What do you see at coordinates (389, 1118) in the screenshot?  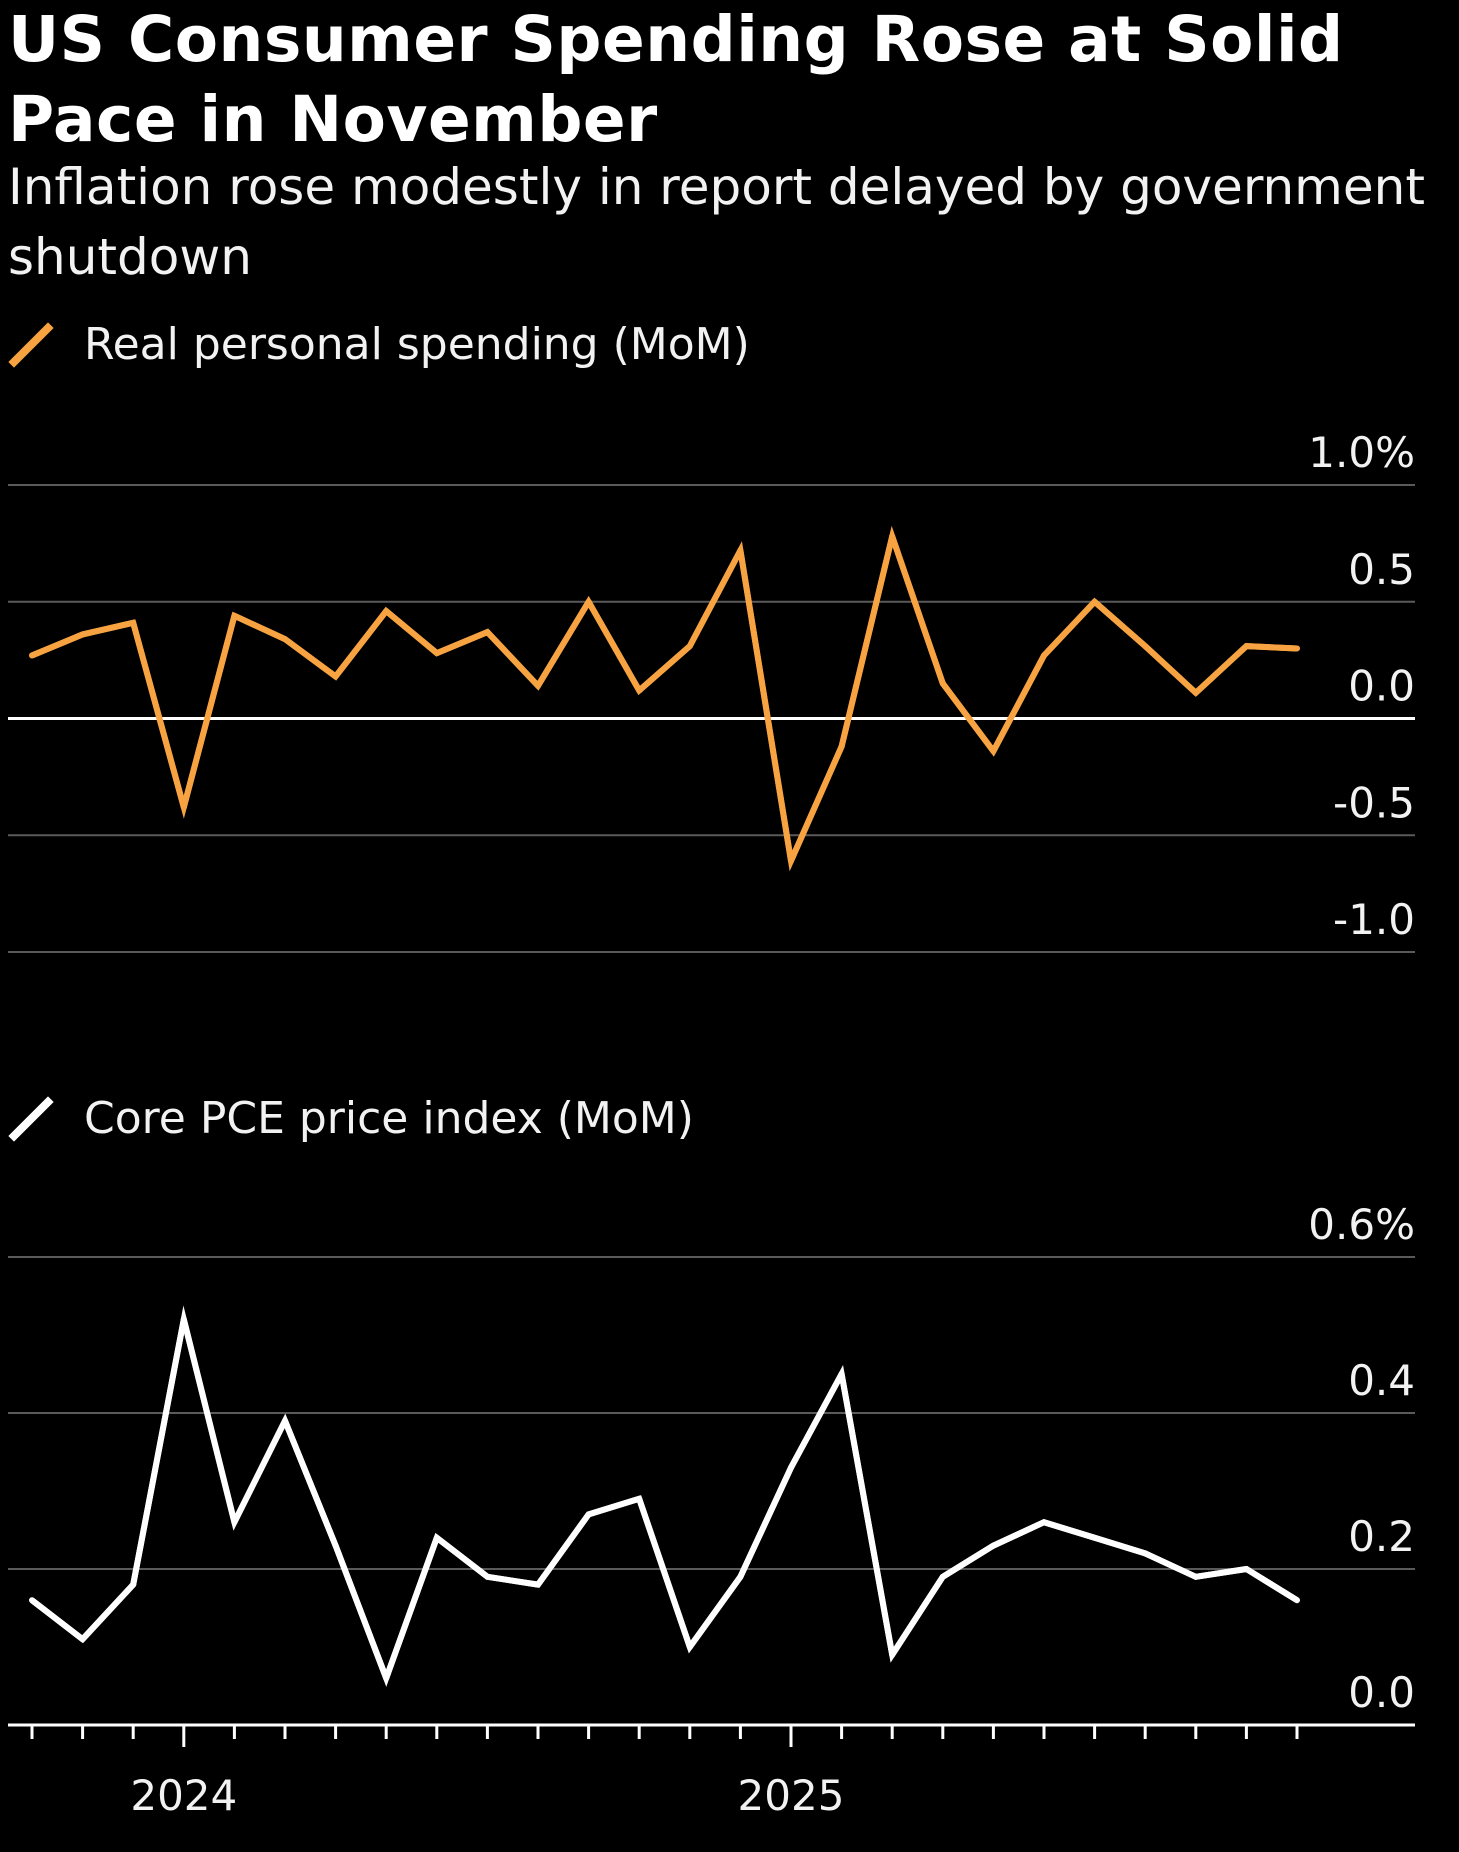 I see `legend-label-pce: Core PCE price index (MoM)` at bounding box center [389, 1118].